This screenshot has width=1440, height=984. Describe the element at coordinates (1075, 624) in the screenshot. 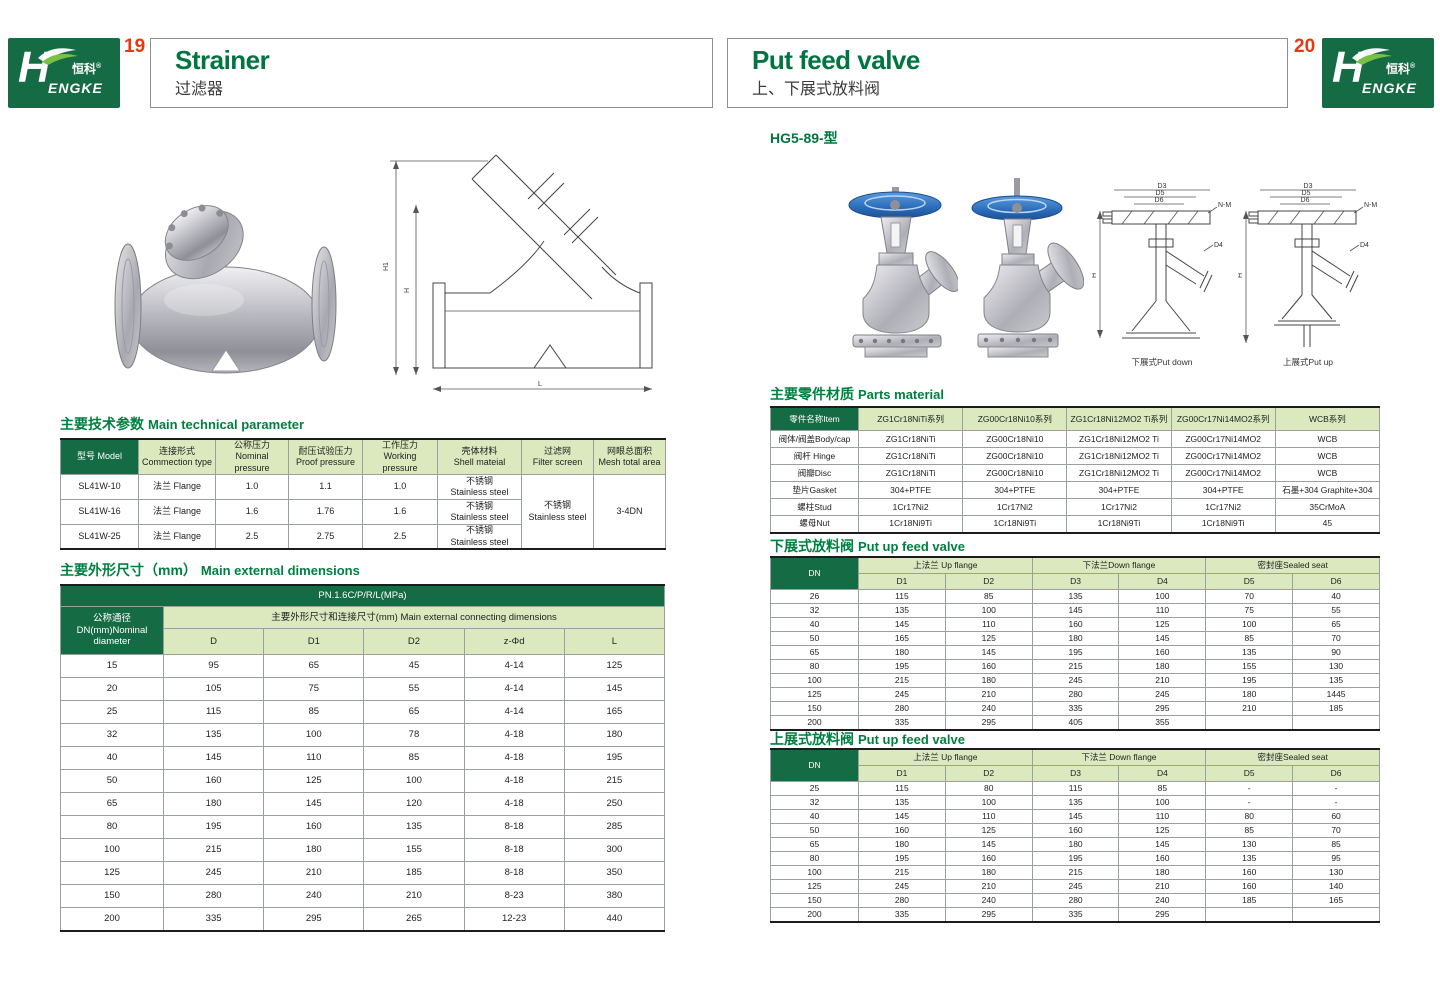

I see `table-row: 40 145 110 160 125 100 65` at that location.